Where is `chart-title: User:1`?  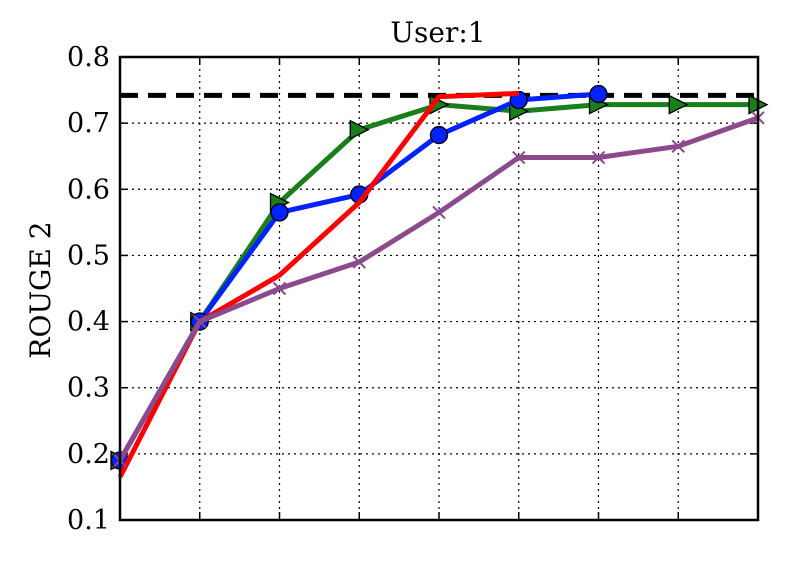 chart-title: User:1 is located at coordinates (437, 32).